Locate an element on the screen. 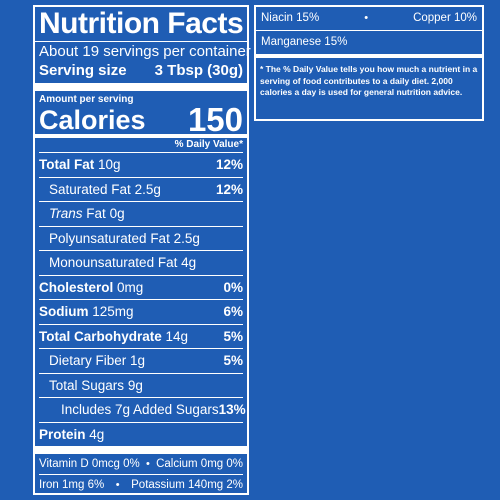  nutrient-dv: 6% is located at coordinates (233, 311).